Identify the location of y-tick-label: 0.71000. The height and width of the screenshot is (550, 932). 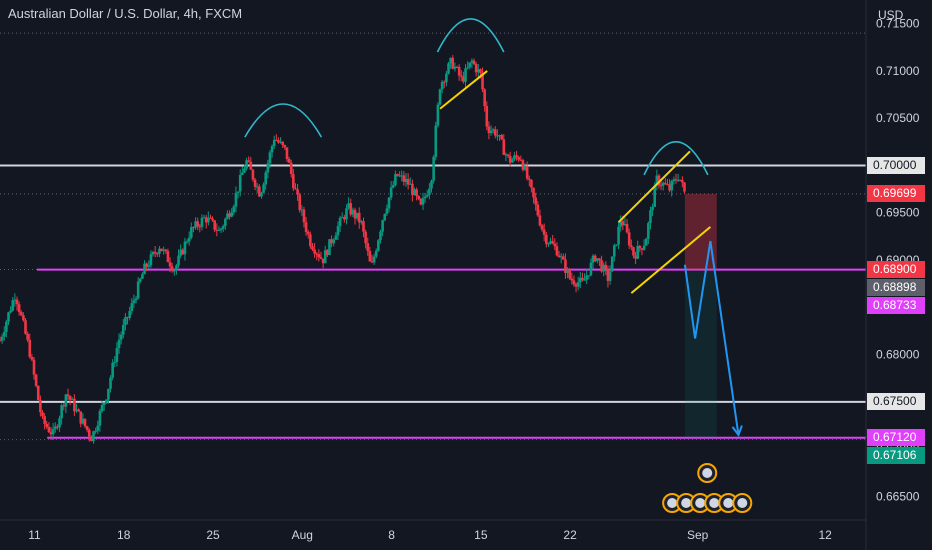
(898, 71).